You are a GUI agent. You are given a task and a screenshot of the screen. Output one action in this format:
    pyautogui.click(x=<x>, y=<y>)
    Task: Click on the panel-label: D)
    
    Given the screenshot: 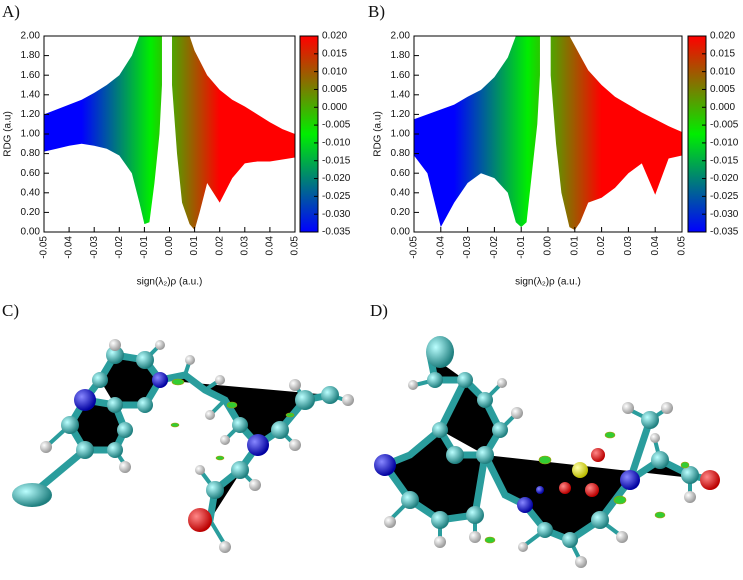 What is the action you would take?
    pyautogui.click(x=379, y=310)
    